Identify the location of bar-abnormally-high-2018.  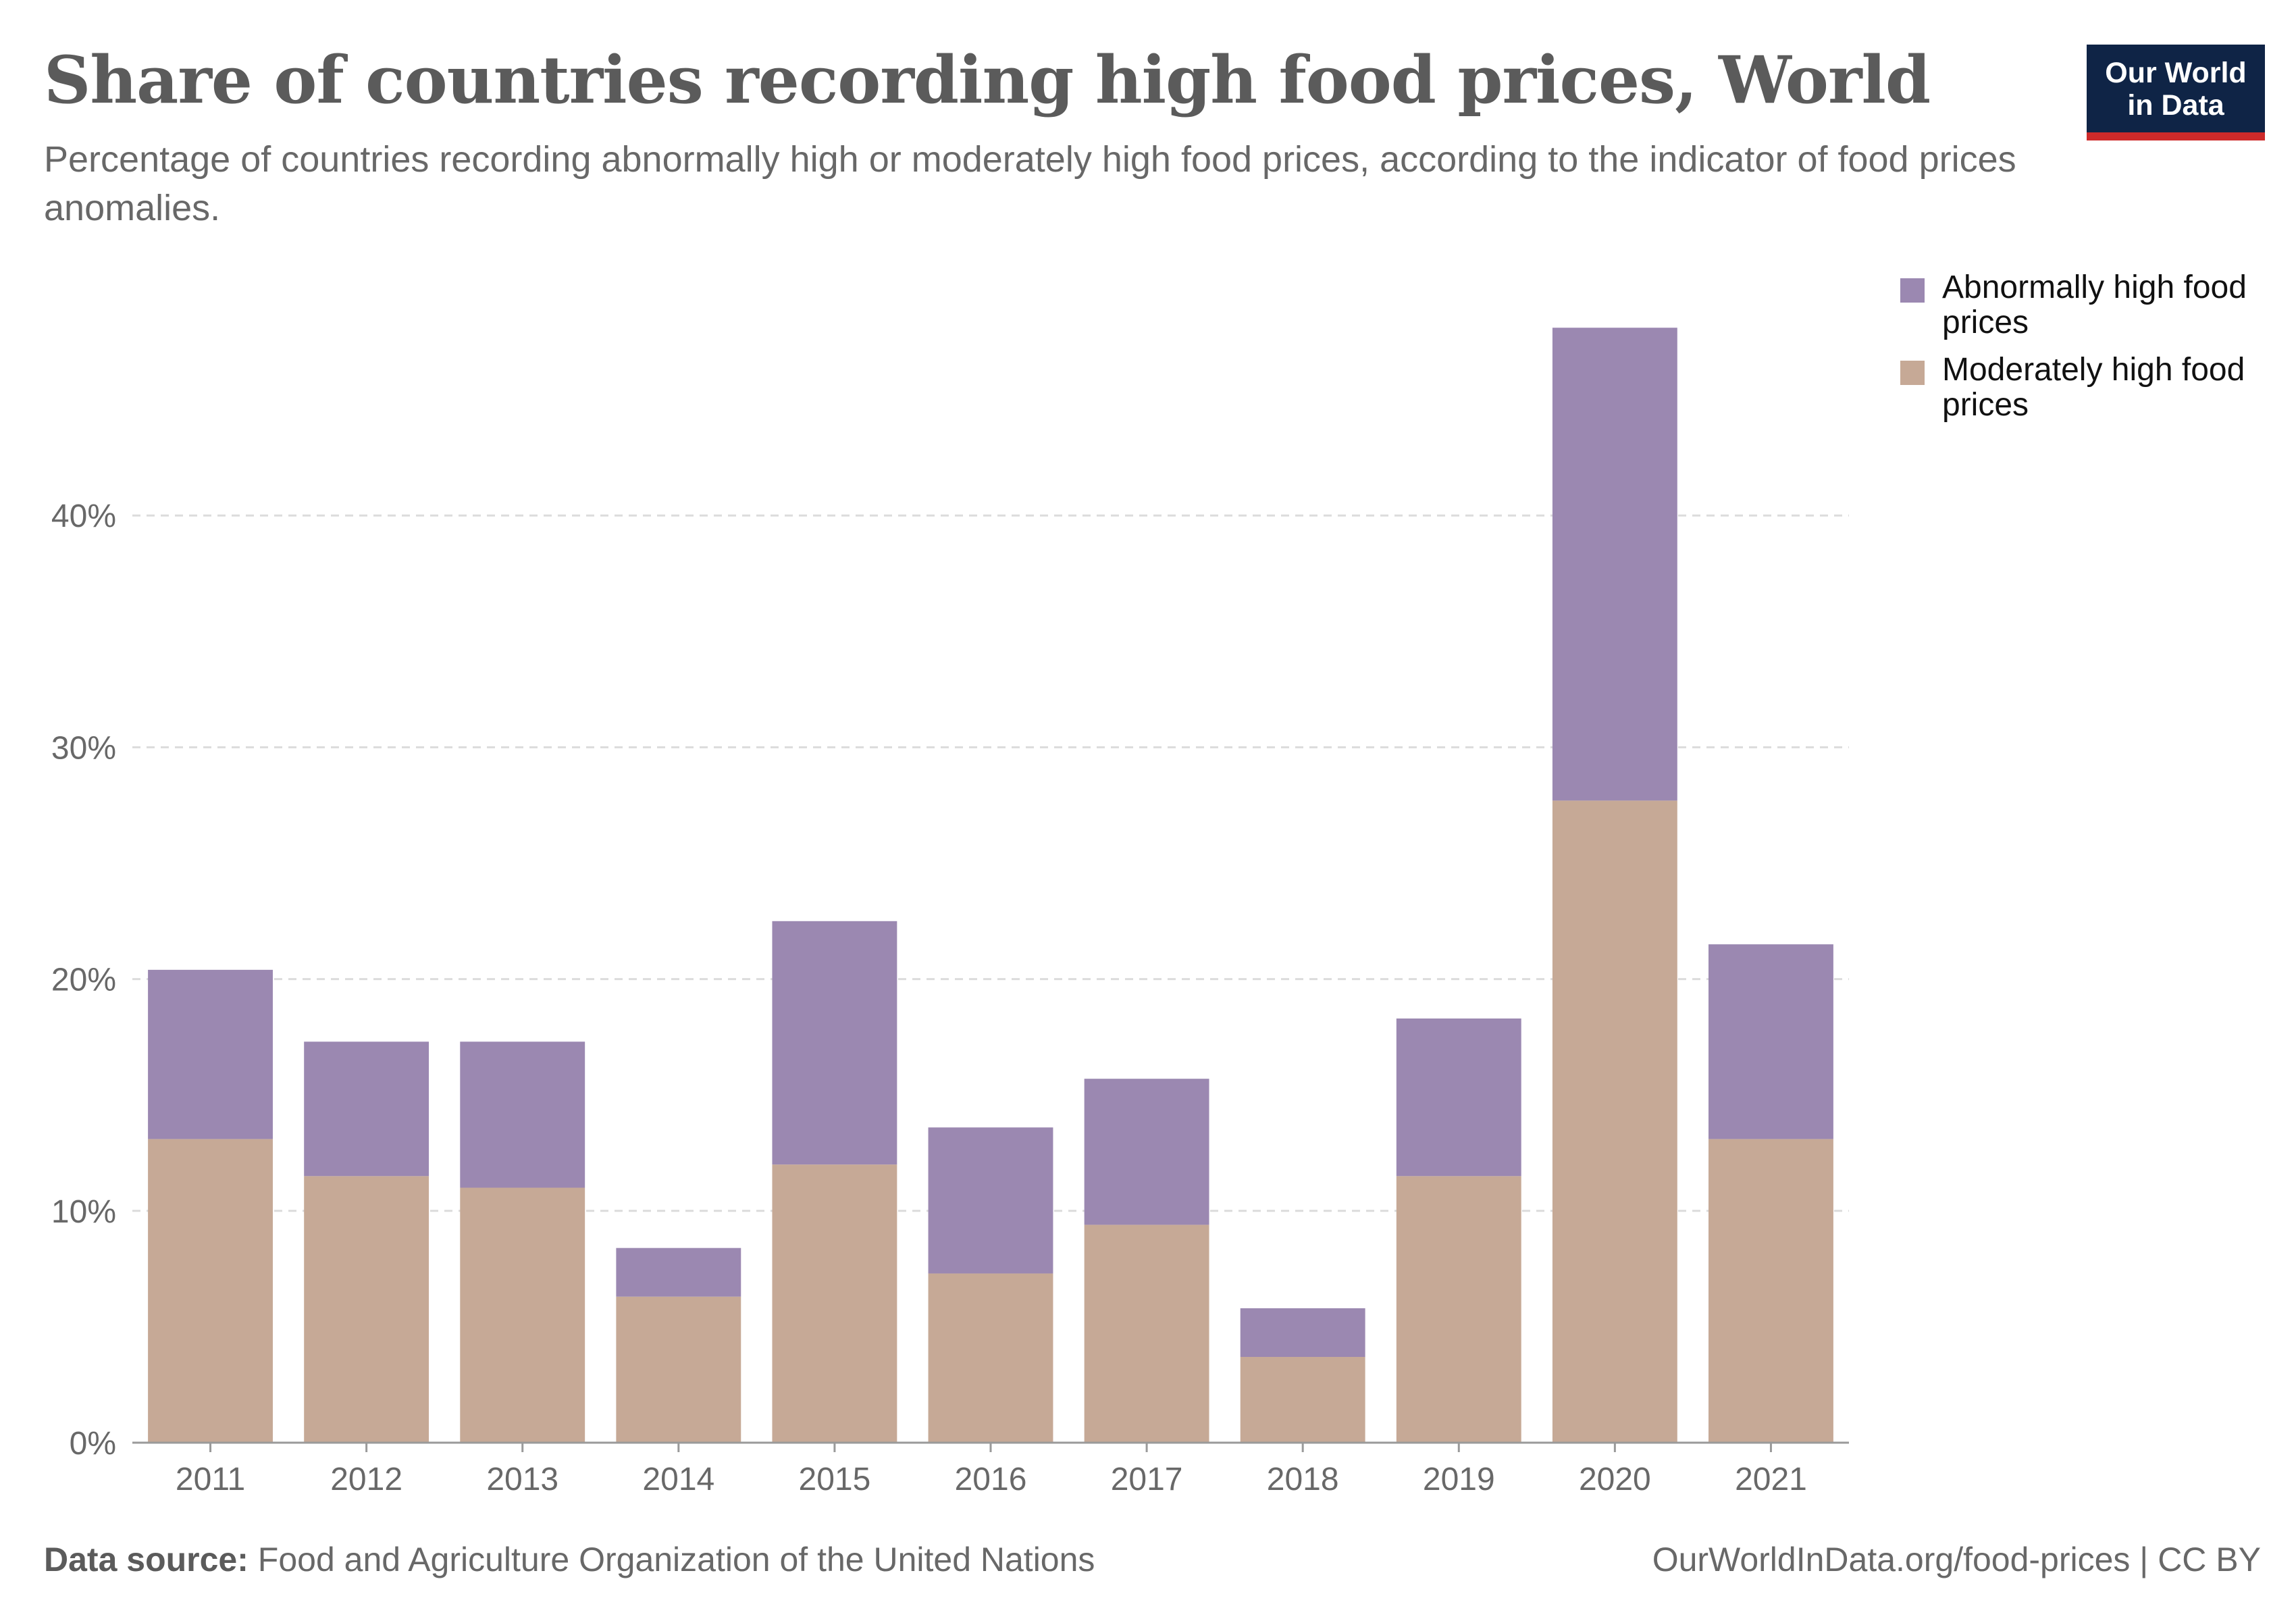
(1302, 1333).